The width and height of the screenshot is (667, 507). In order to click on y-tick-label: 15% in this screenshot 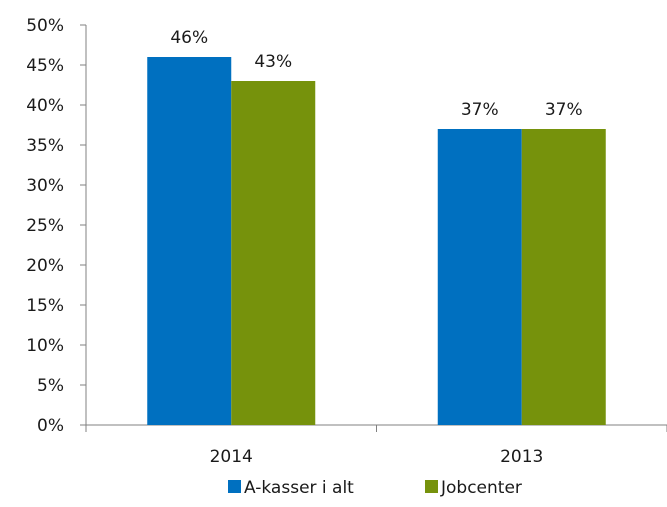, I will do `click(45, 306)`.